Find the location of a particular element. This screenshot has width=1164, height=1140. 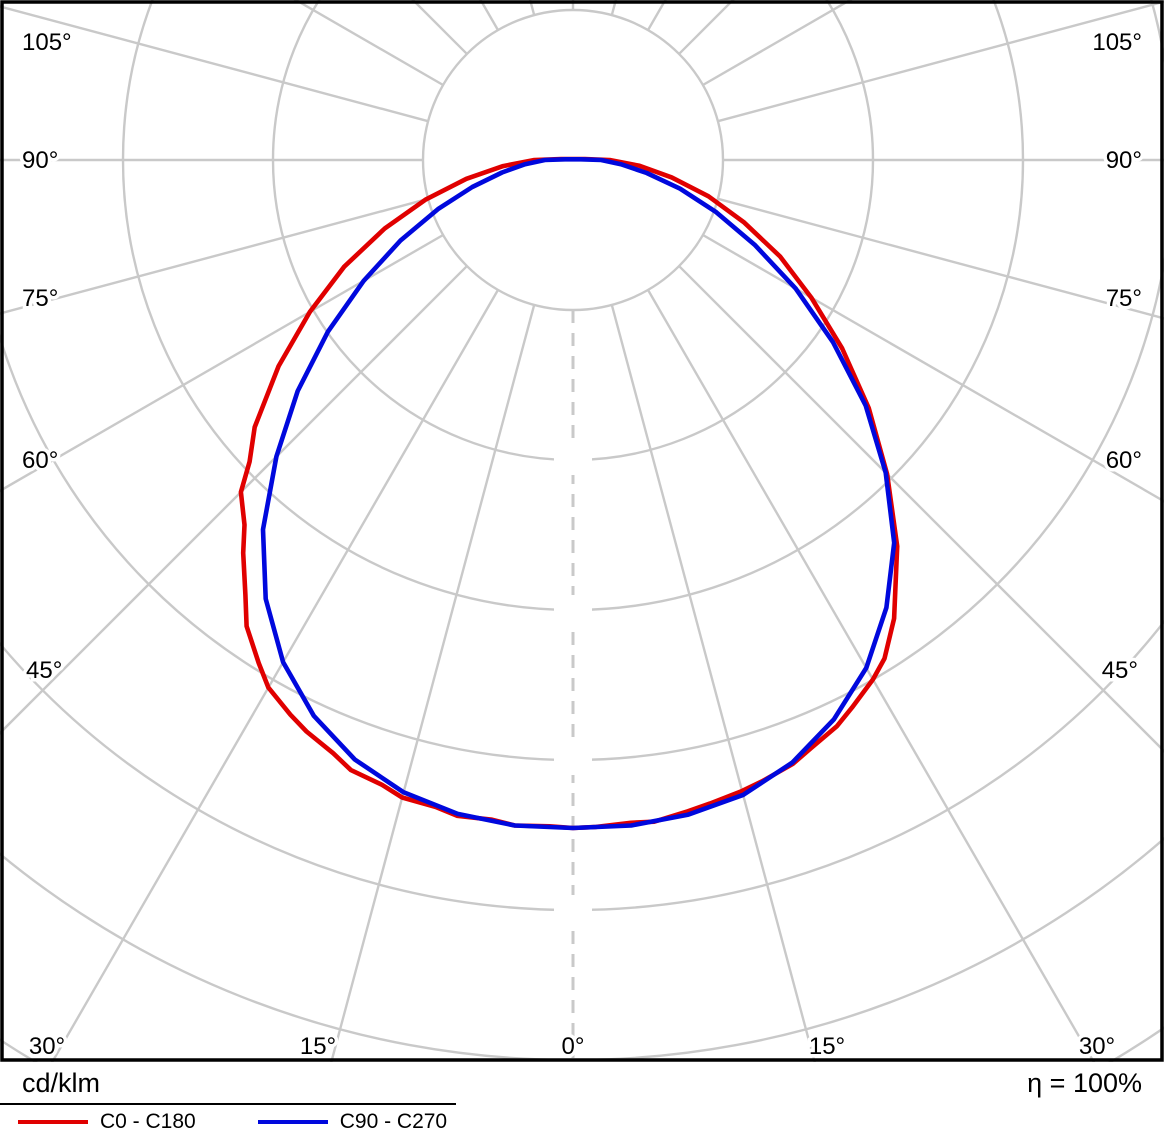

c0-c180-series-label: C0 - C180 is located at coordinates (148, 1121).